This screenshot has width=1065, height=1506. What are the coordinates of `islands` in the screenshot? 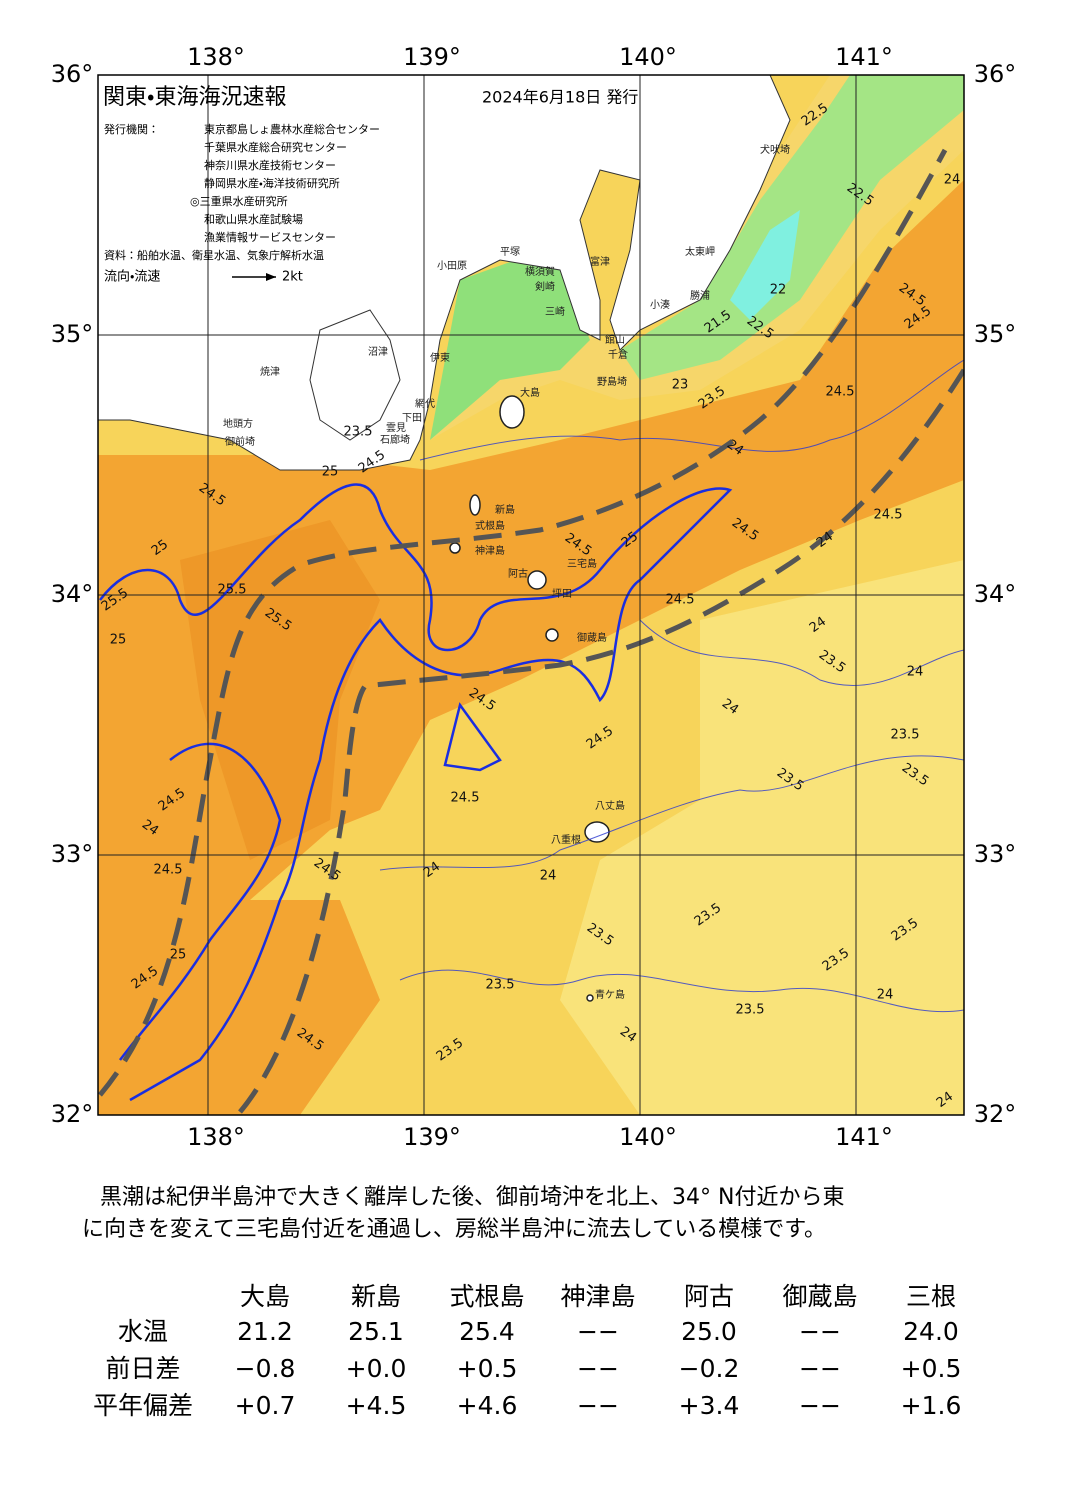 It's located at (529, 698).